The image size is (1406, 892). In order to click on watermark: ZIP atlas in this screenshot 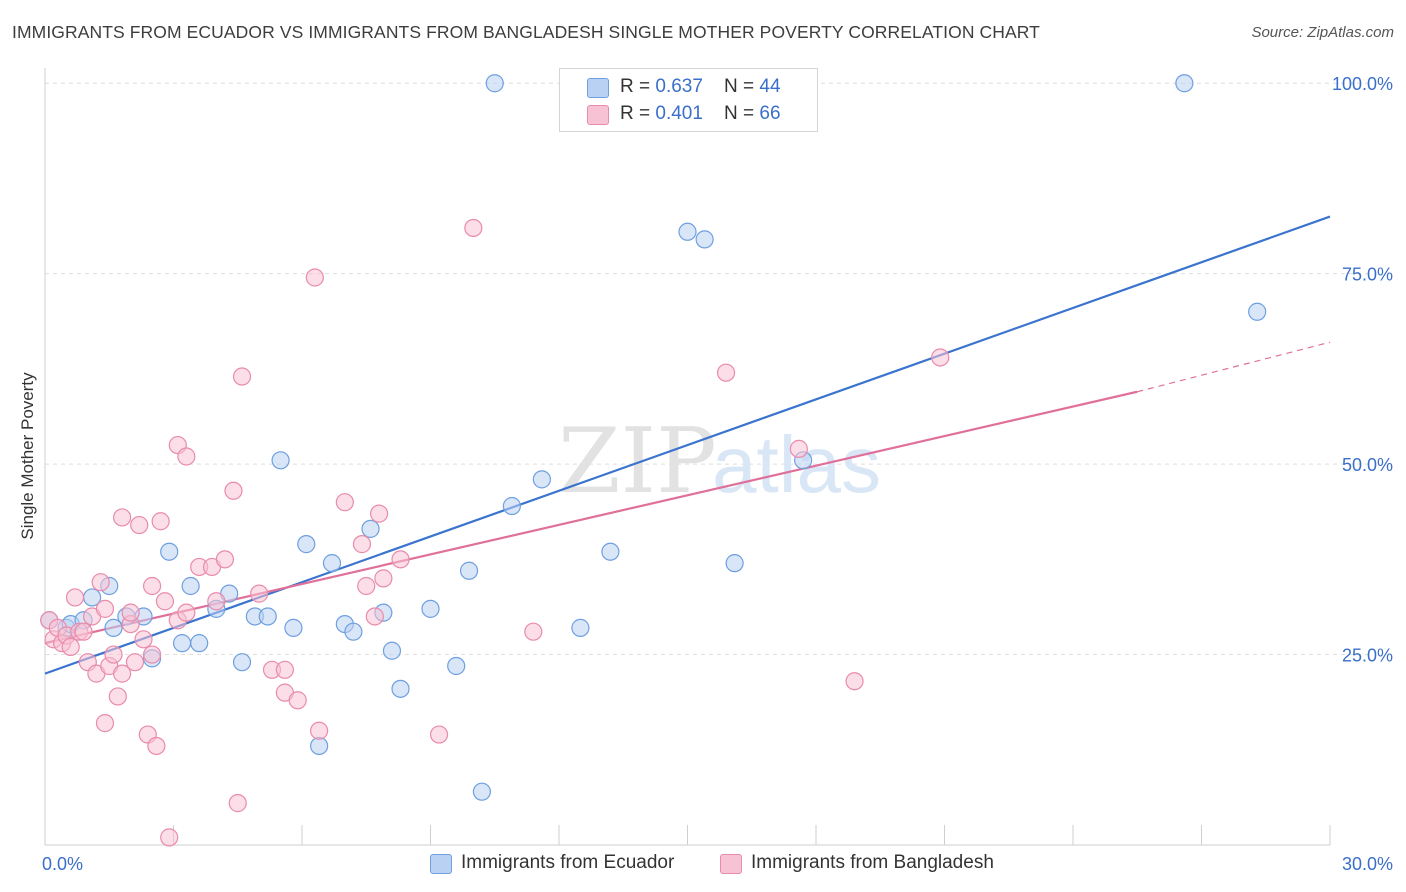, I will do `click(719, 461)`.